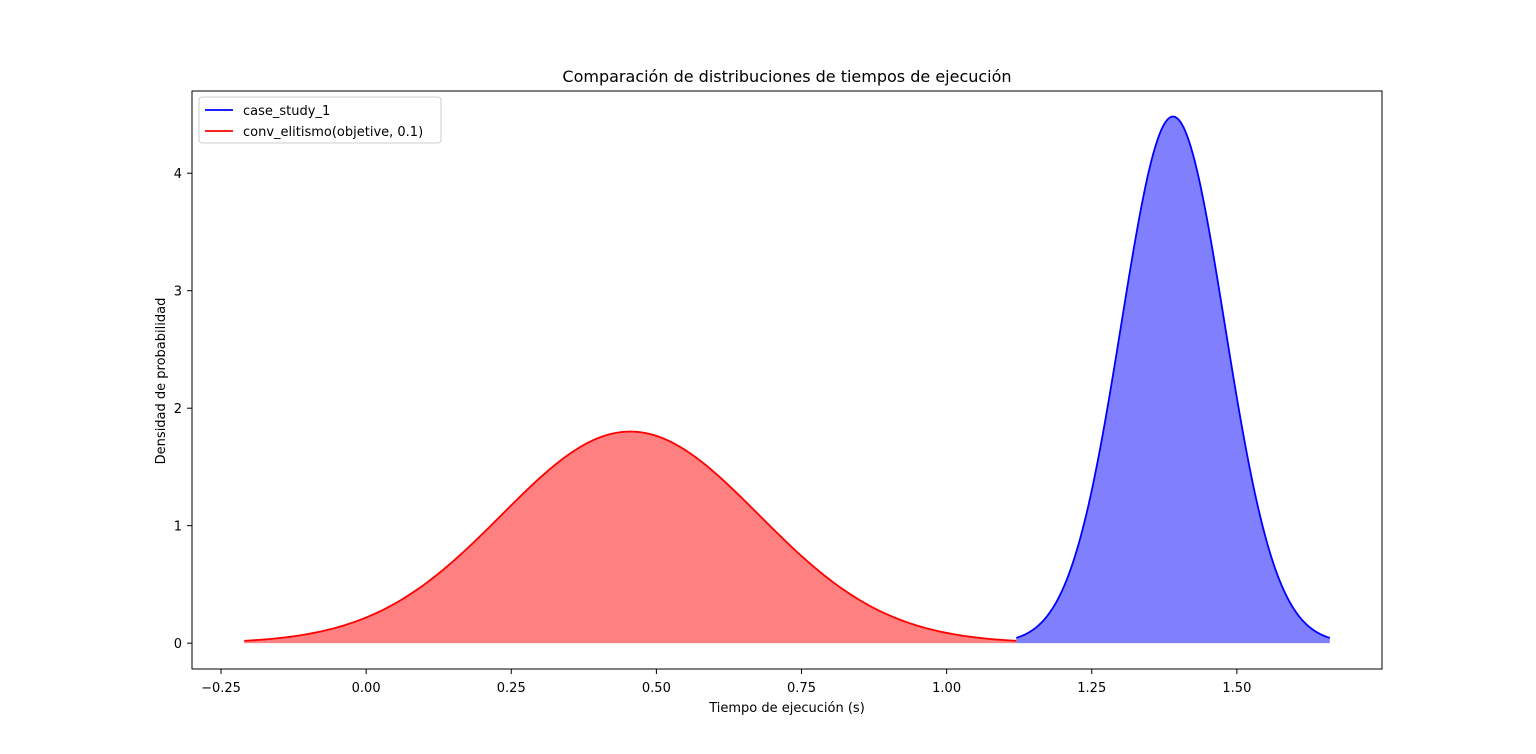 The height and width of the screenshot is (754, 1536). I want to click on legend: case_study_1 conv_elitismo(objetive, 0.1), so click(320, 120).